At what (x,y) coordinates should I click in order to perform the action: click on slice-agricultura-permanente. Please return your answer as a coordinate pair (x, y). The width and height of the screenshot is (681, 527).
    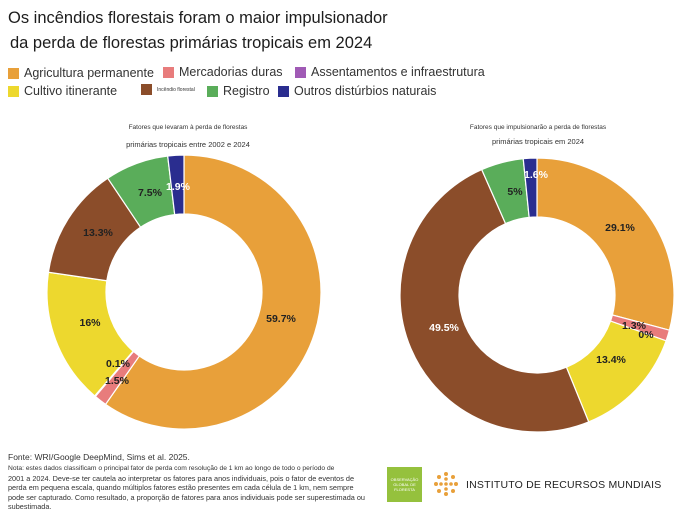
    Looking at the image, I should click on (605, 244).